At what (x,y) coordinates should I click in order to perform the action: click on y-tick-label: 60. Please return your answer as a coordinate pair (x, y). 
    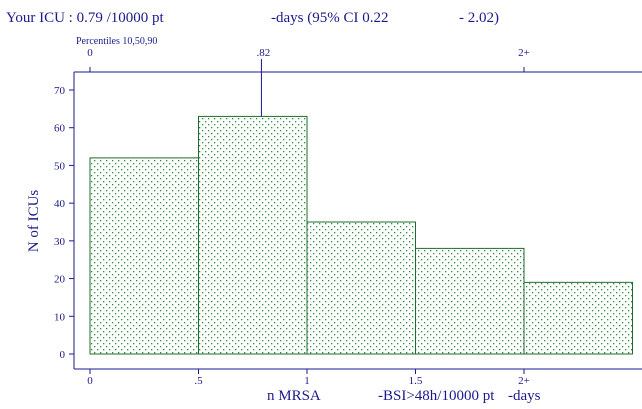
    Looking at the image, I should click on (60, 129).